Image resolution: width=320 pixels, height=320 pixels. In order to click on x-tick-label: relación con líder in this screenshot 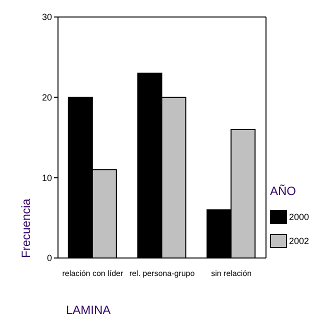, I will do `click(93, 273)`.